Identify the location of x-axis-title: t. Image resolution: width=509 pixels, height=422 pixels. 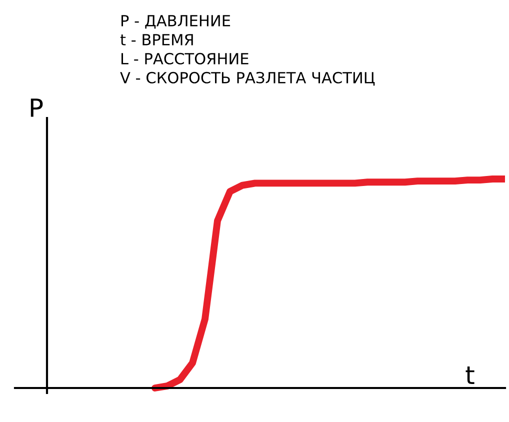
(470, 375).